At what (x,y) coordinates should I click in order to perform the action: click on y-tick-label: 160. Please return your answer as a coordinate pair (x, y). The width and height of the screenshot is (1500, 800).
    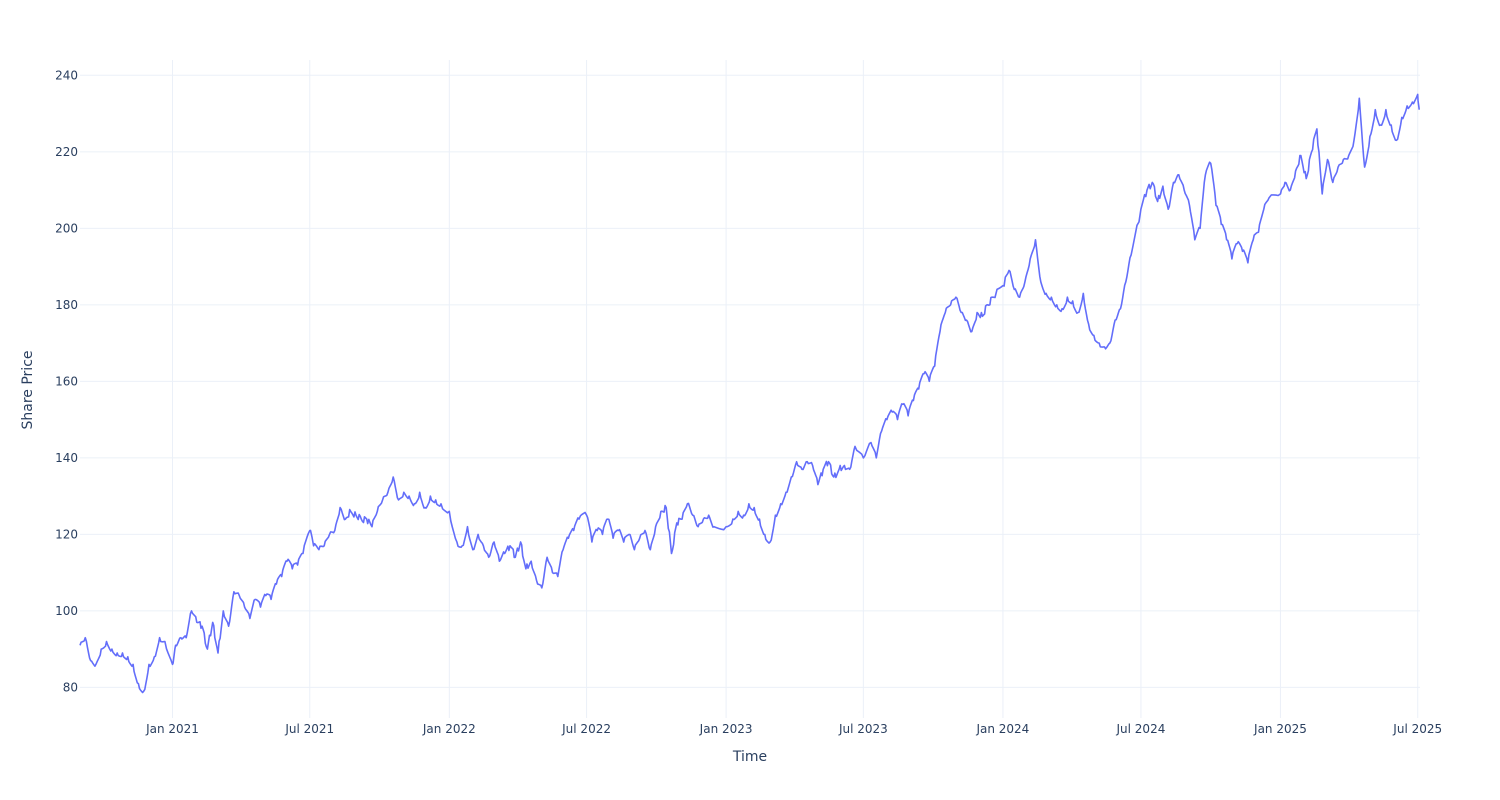
    Looking at the image, I should click on (66, 381).